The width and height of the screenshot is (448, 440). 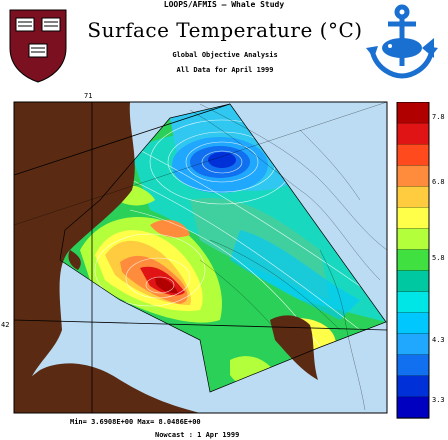 What do you see at coordinates (135, 422) in the screenshot?
I see `min-max-stats: Min= 3.6908E+00 Max= 8.0486E+00` at bounding box center [135, 422].